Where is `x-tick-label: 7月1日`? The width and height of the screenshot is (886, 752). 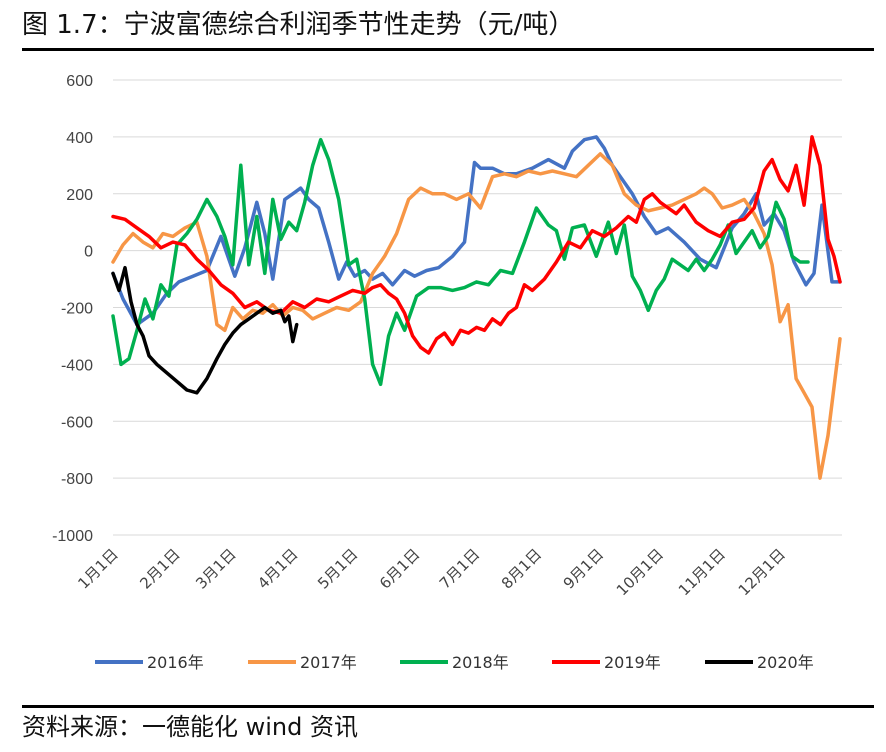 x-tick-label: 7月1日 is located at coordinates (459, 568).